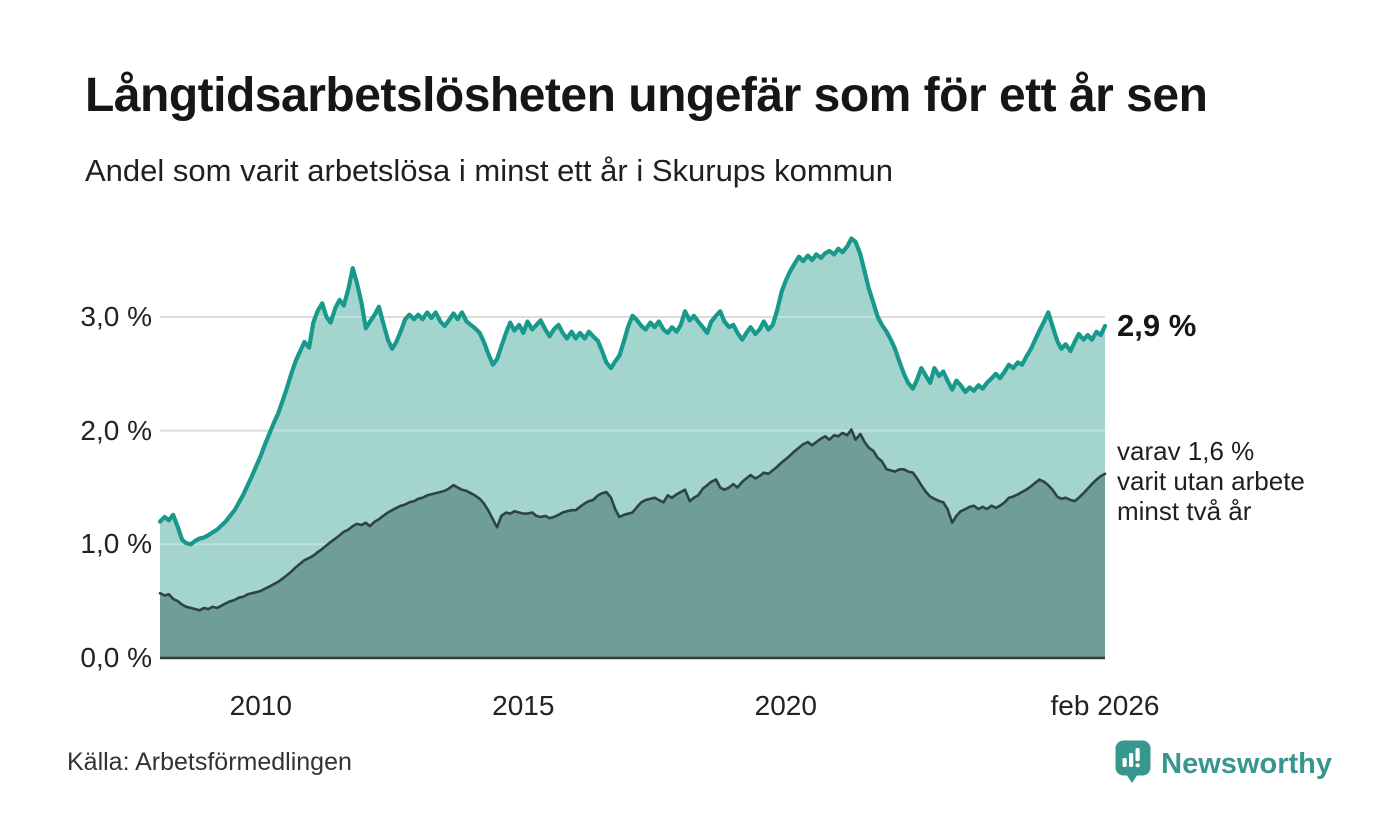 This screenshot has height=840, width=1400. I want to click on x-axis-label-2015: 2015, so click(523, 705).